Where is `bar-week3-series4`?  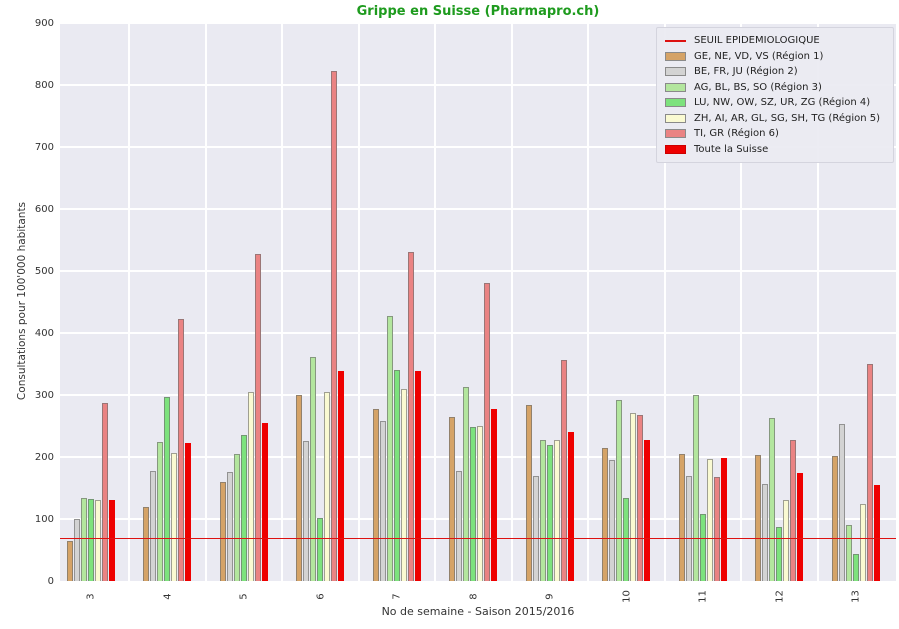 bar-week3-series4 is located at coordinates (90, 540).